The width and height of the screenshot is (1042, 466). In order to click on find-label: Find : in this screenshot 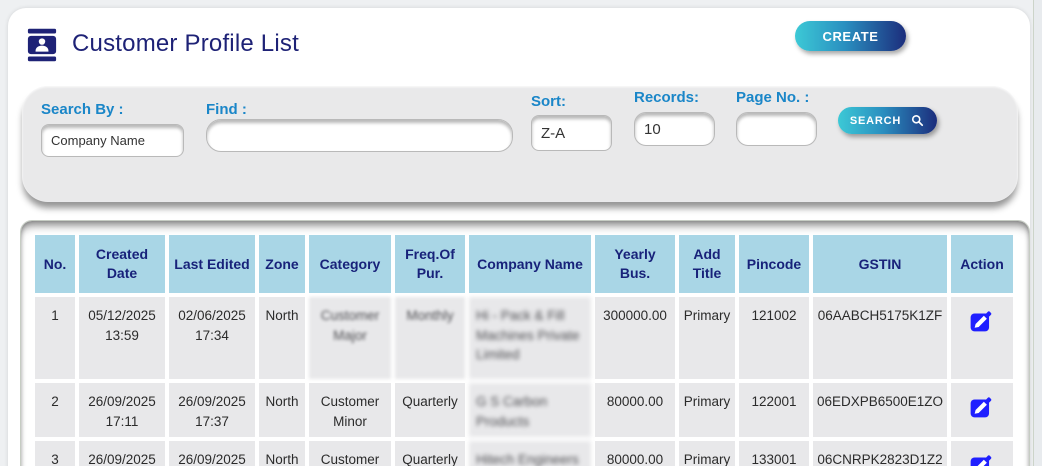, I will do `click(226, 109)`.